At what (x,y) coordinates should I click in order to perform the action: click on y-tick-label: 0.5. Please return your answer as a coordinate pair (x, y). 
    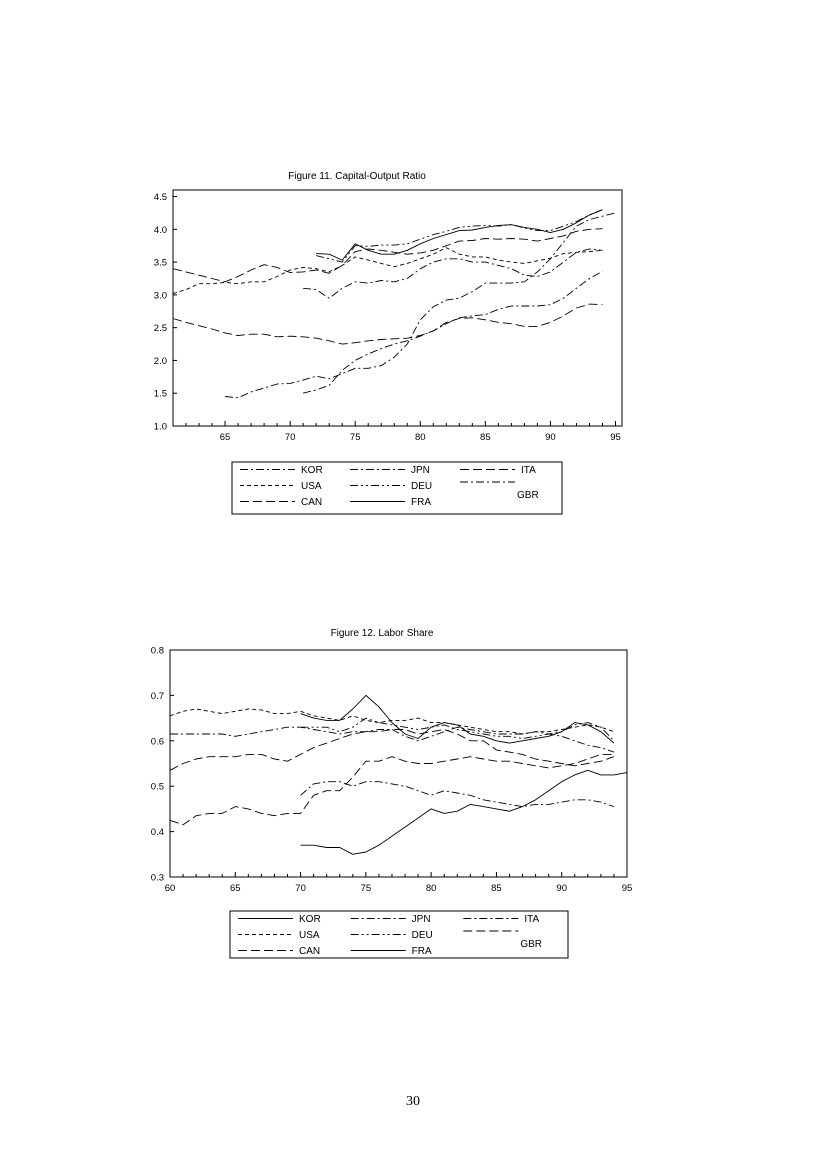
    Looking at the image, I should click on (157, 787).